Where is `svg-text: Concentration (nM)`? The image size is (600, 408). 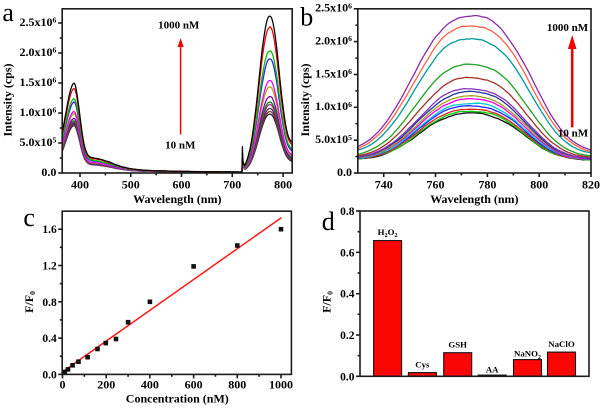
svg-text: Concentration (nM) is located at coordinates (177, 398).